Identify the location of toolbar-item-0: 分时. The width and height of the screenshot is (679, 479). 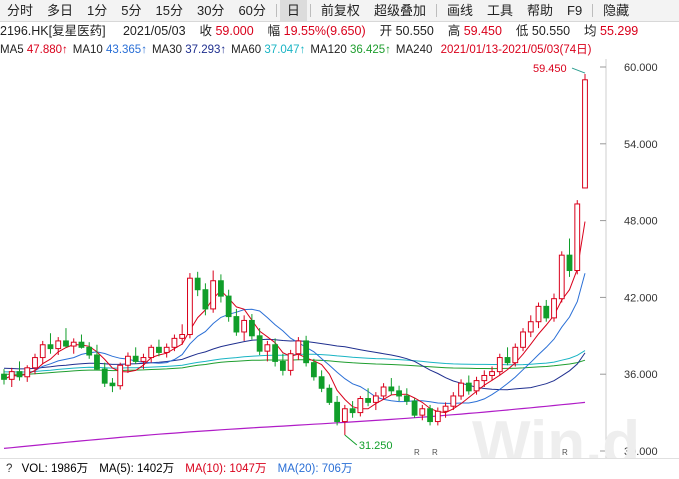
(20, 10).